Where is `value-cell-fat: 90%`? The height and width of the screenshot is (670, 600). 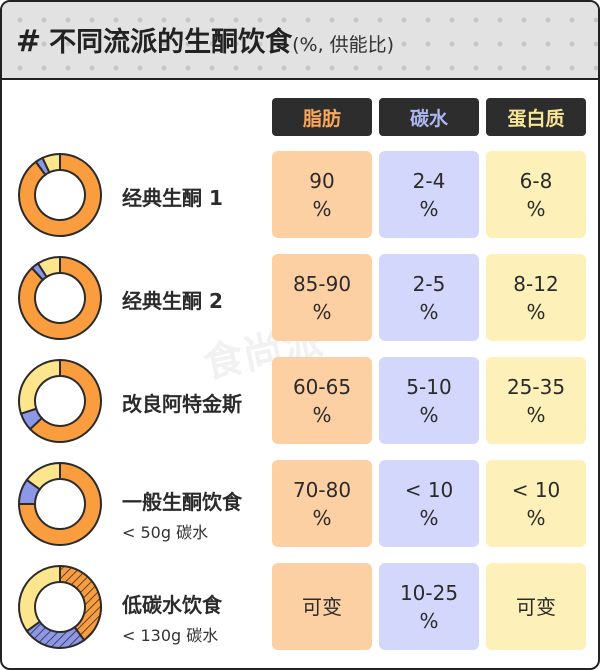 value-cell-fat: 90% is located at coordinates (322, 194).